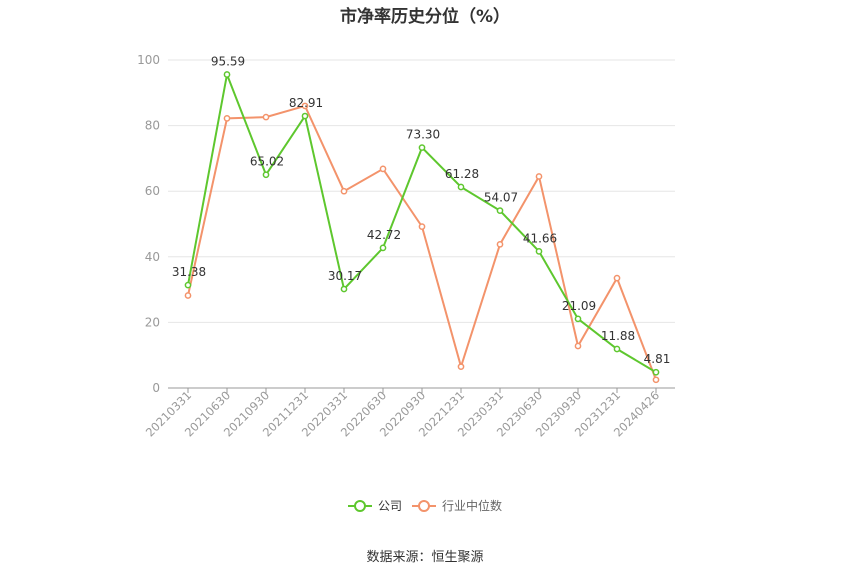  I want to click on data-label: 11.88, so click(618, 336).